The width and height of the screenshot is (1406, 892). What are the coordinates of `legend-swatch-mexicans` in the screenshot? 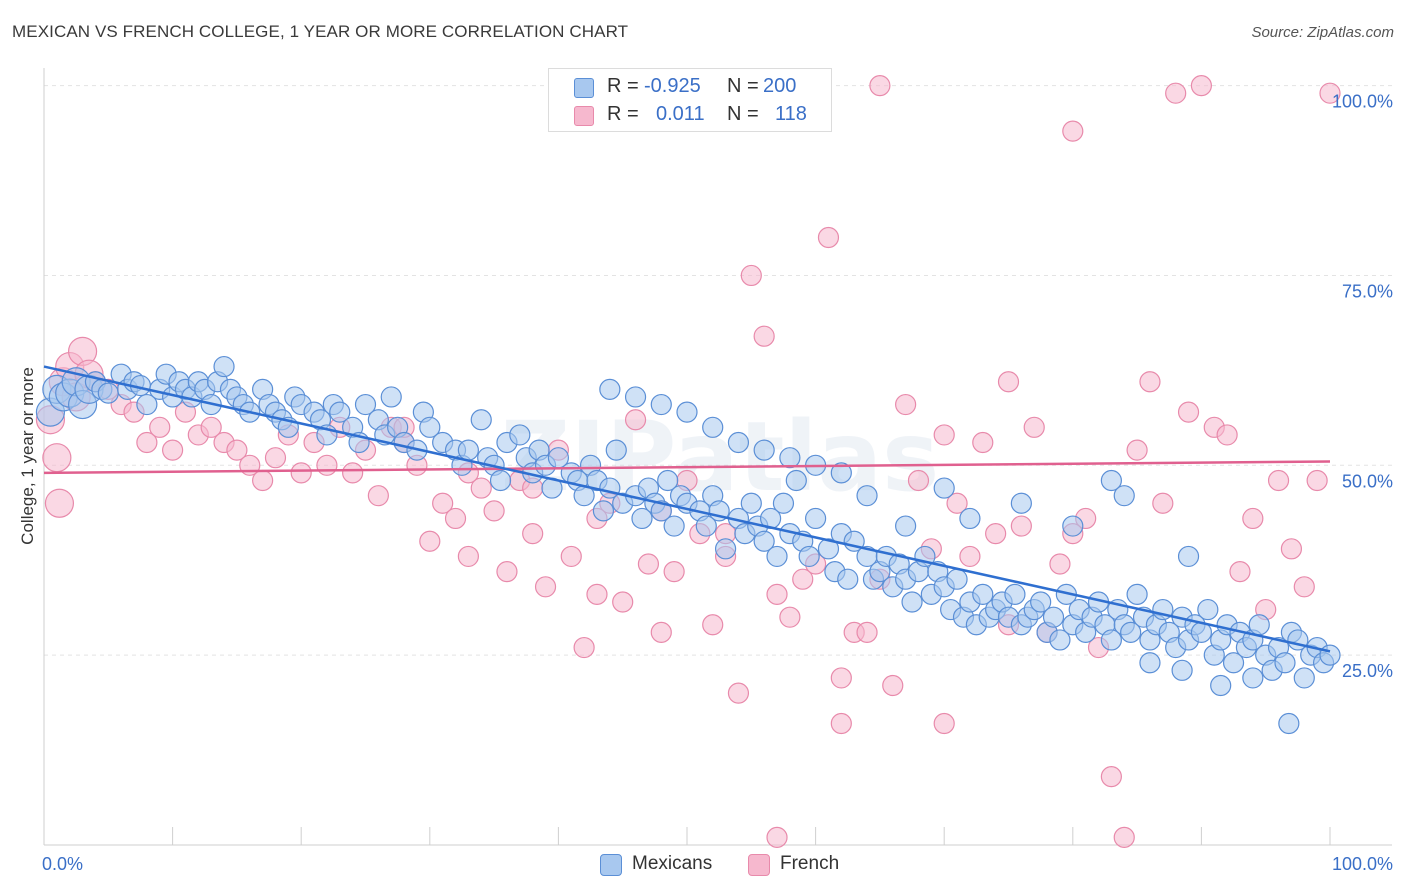 It's located at (584, 88).